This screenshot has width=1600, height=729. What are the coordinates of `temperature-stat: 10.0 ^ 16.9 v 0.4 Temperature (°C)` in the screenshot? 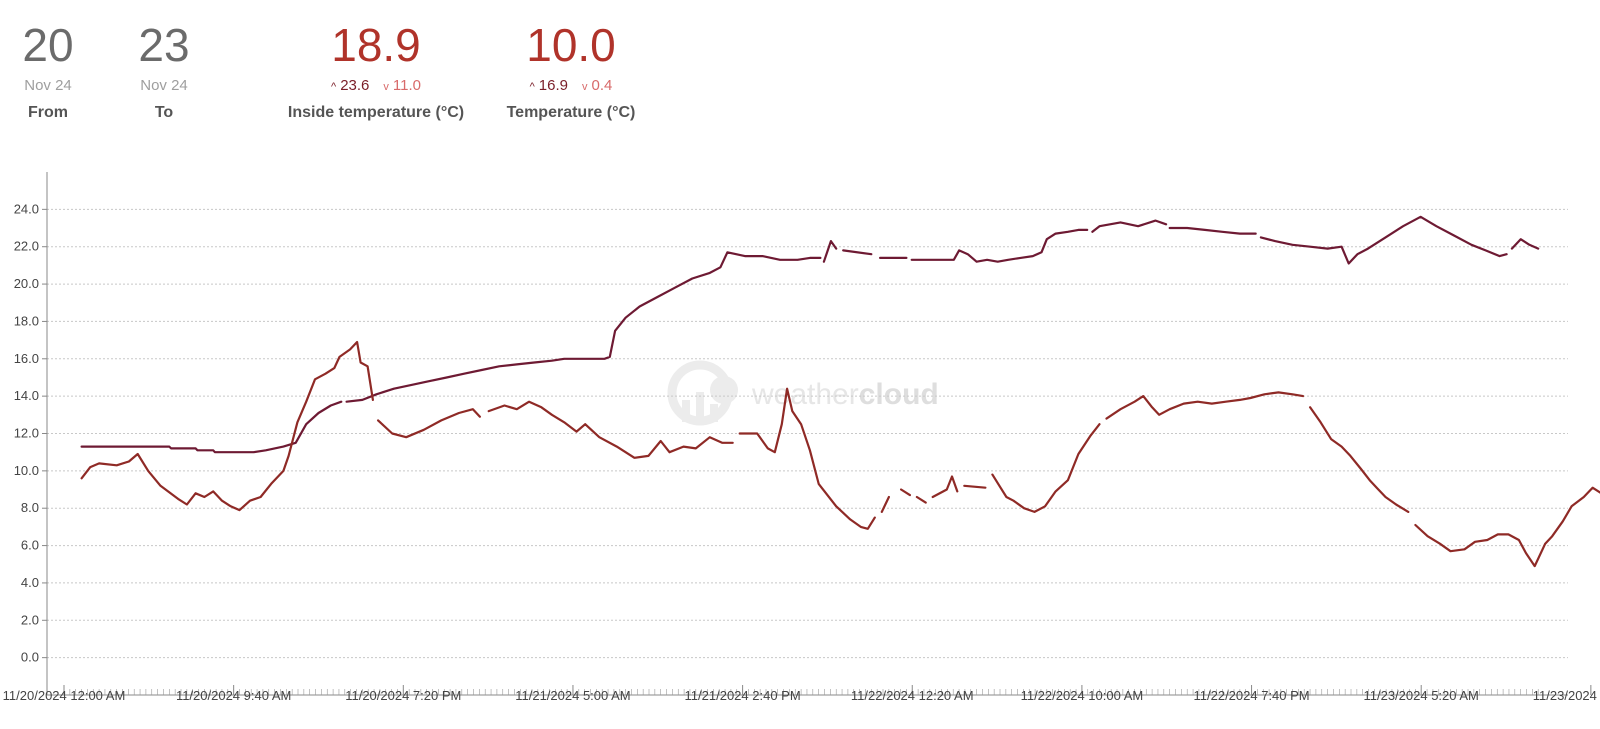 It's located at (571, 68).